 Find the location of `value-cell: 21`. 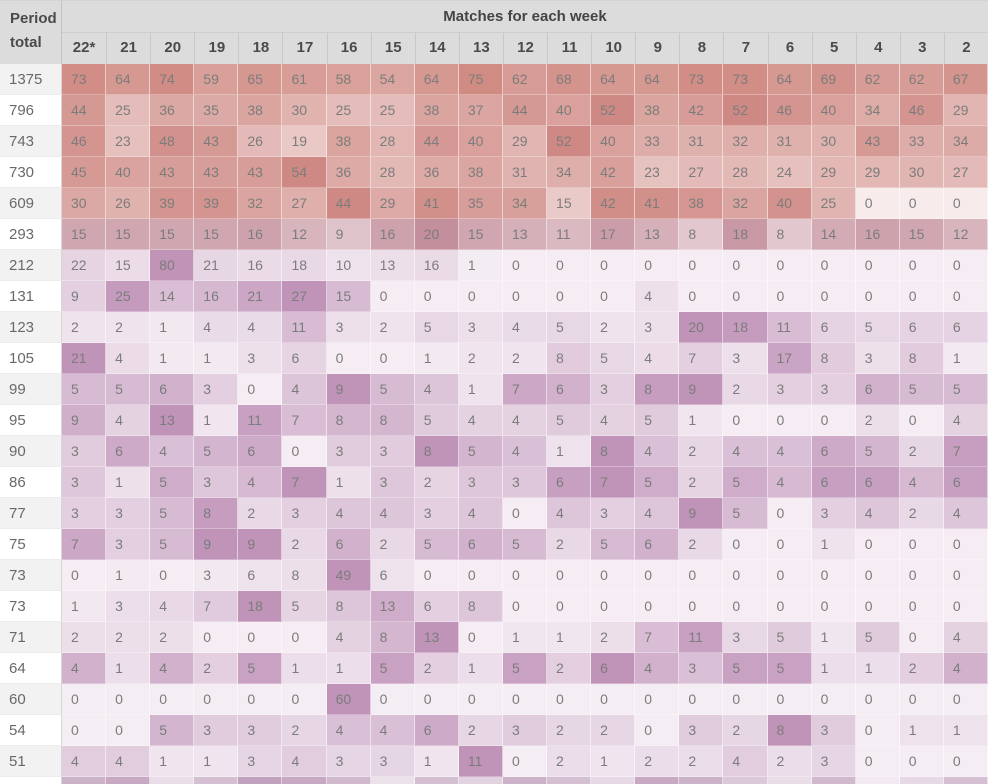

value-cell: 21 is located at coordinates (216, 265).